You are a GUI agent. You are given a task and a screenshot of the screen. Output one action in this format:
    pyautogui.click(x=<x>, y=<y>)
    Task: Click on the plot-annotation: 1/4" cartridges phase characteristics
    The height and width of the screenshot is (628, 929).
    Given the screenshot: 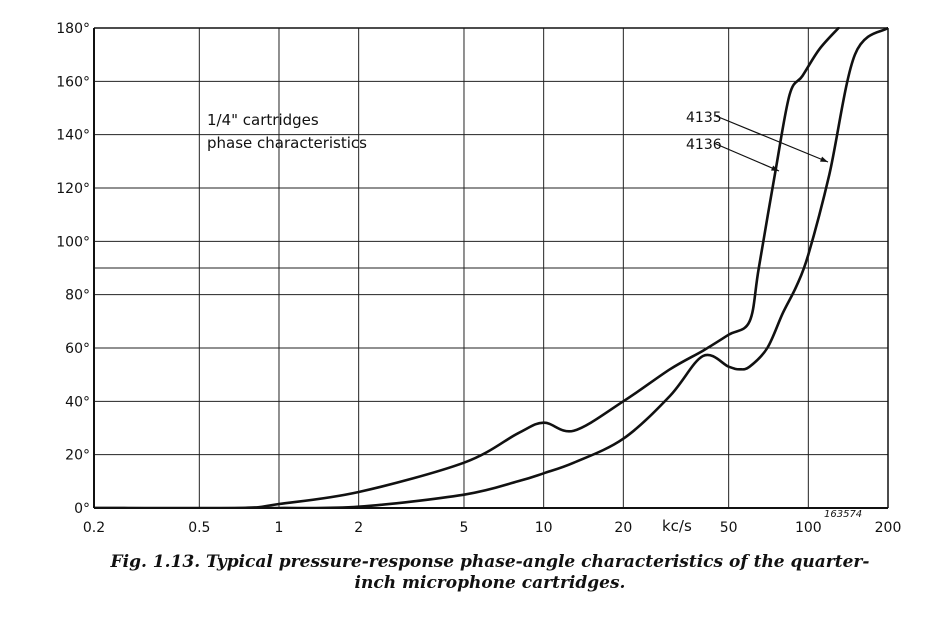 What is the action you would take?
    pyautogui.click(x=287, y=131)
    